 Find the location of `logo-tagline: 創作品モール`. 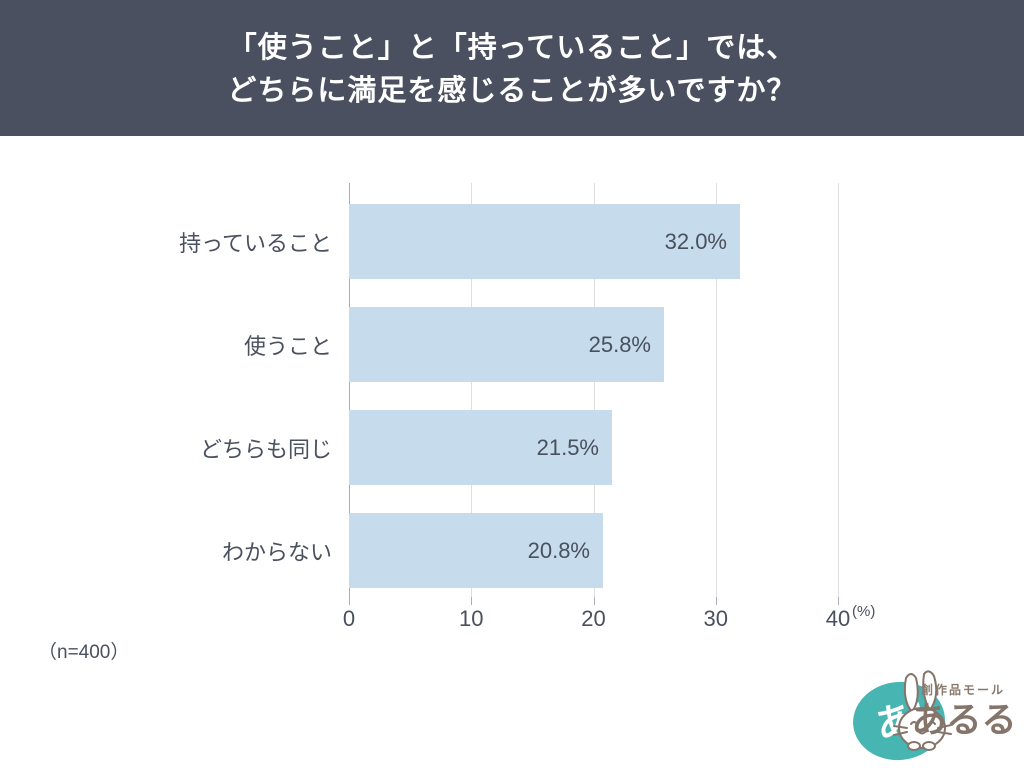

logo-tagline: 創作品モール is located at coordinates (962, 689).